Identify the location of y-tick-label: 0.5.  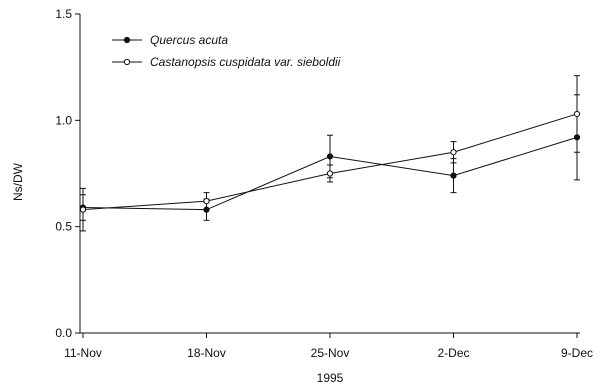
(63, 227).